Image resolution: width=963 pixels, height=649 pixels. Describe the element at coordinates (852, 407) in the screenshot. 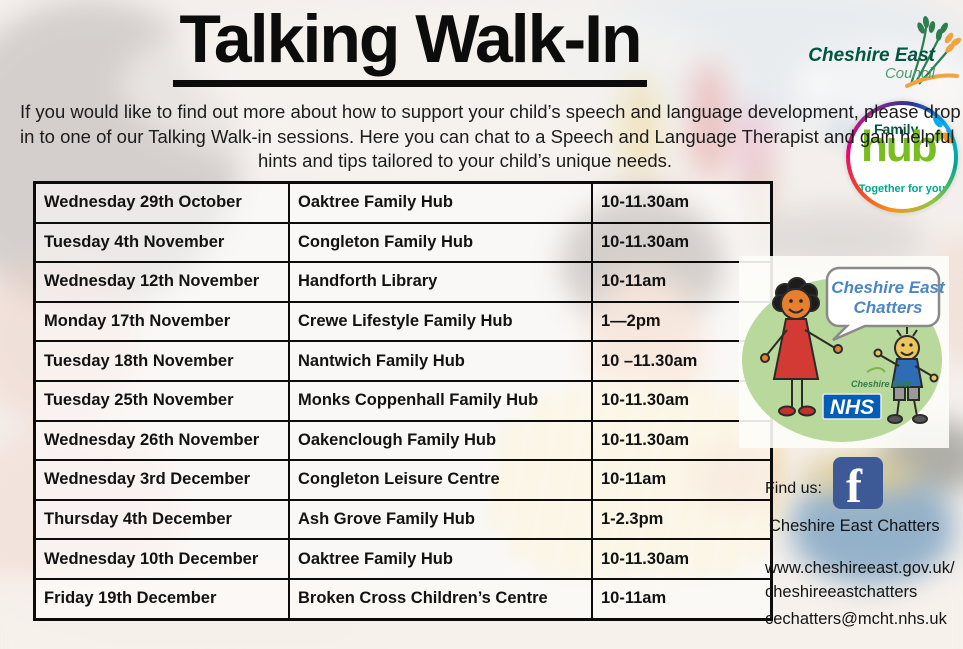

I see `nhs-logo-text: NHS` at that location.